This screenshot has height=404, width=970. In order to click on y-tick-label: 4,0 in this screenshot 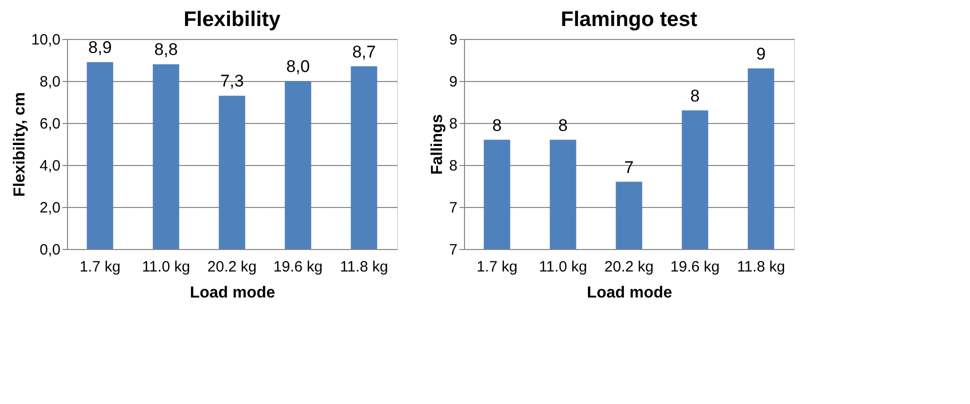, I will do `click(50, 166)`.